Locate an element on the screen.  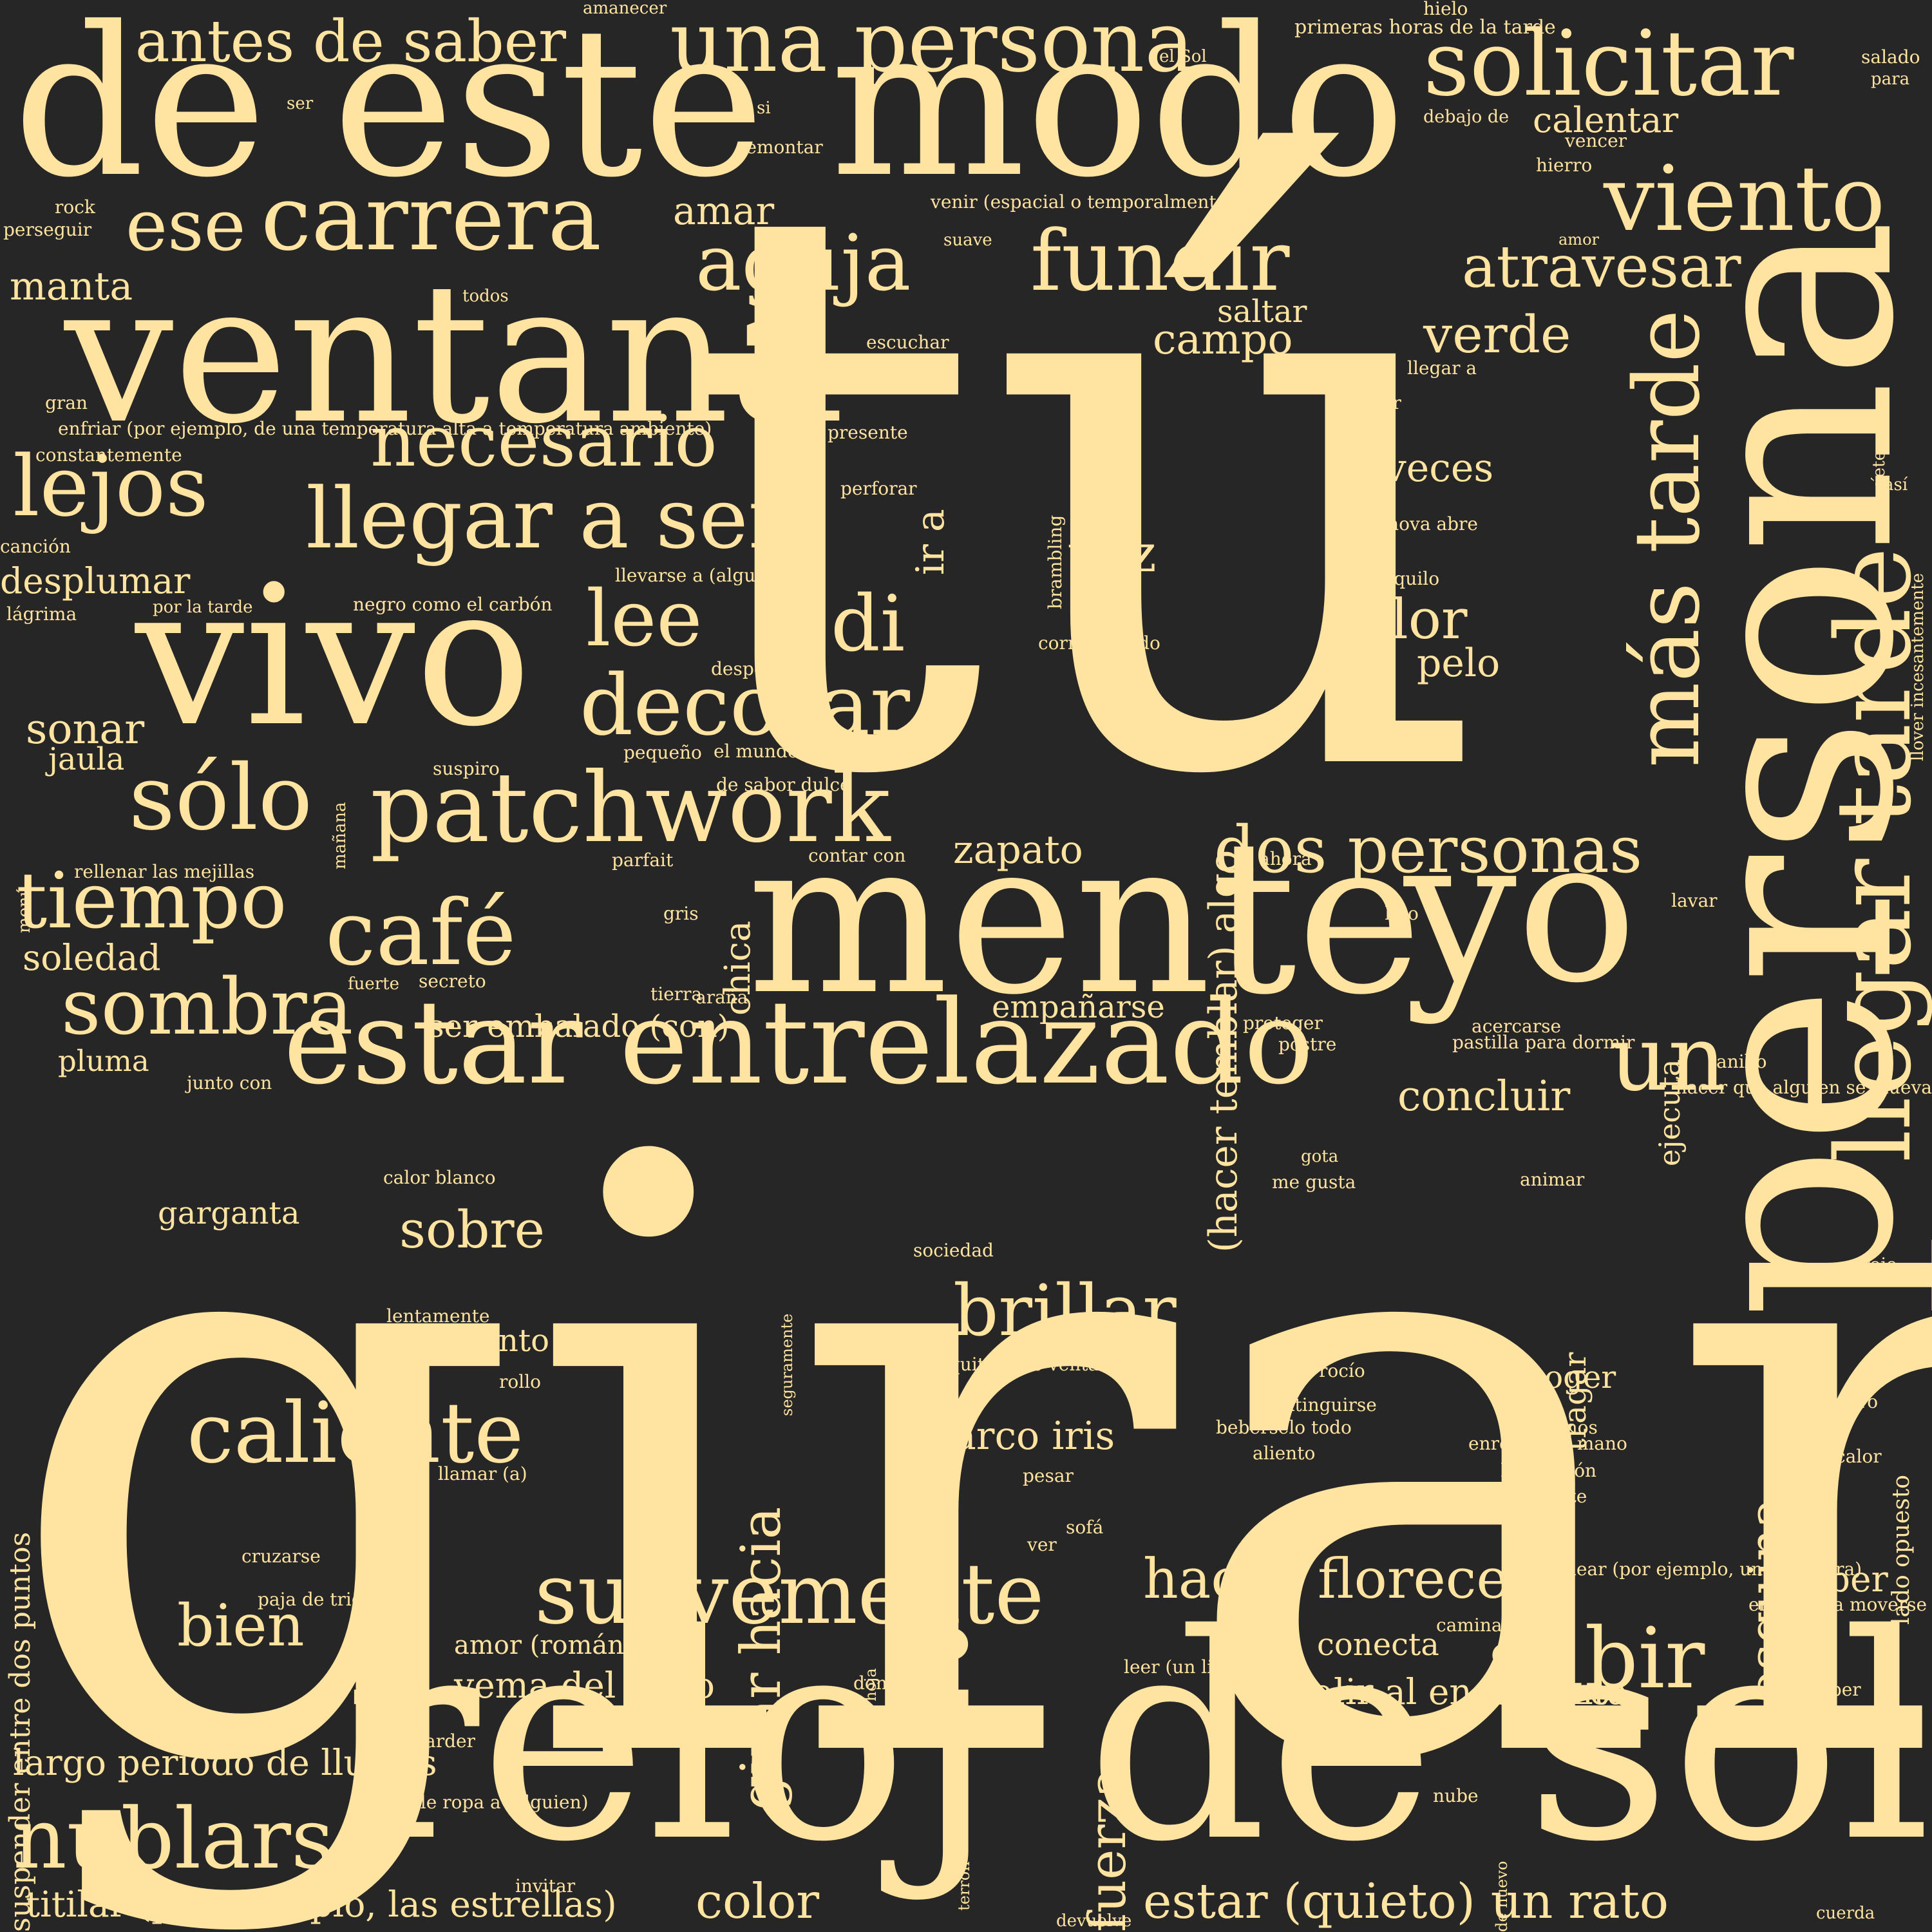
word-ondear-por-ejemplo-una-bandera: ondear (por ejemplo, una bandera) is located at coordinates (1702, 1569).